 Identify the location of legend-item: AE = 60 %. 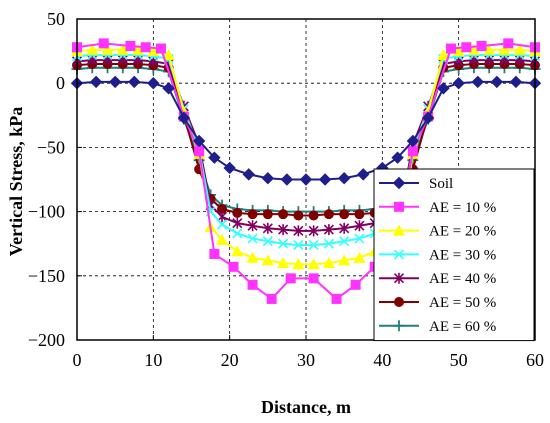
(437, 327).